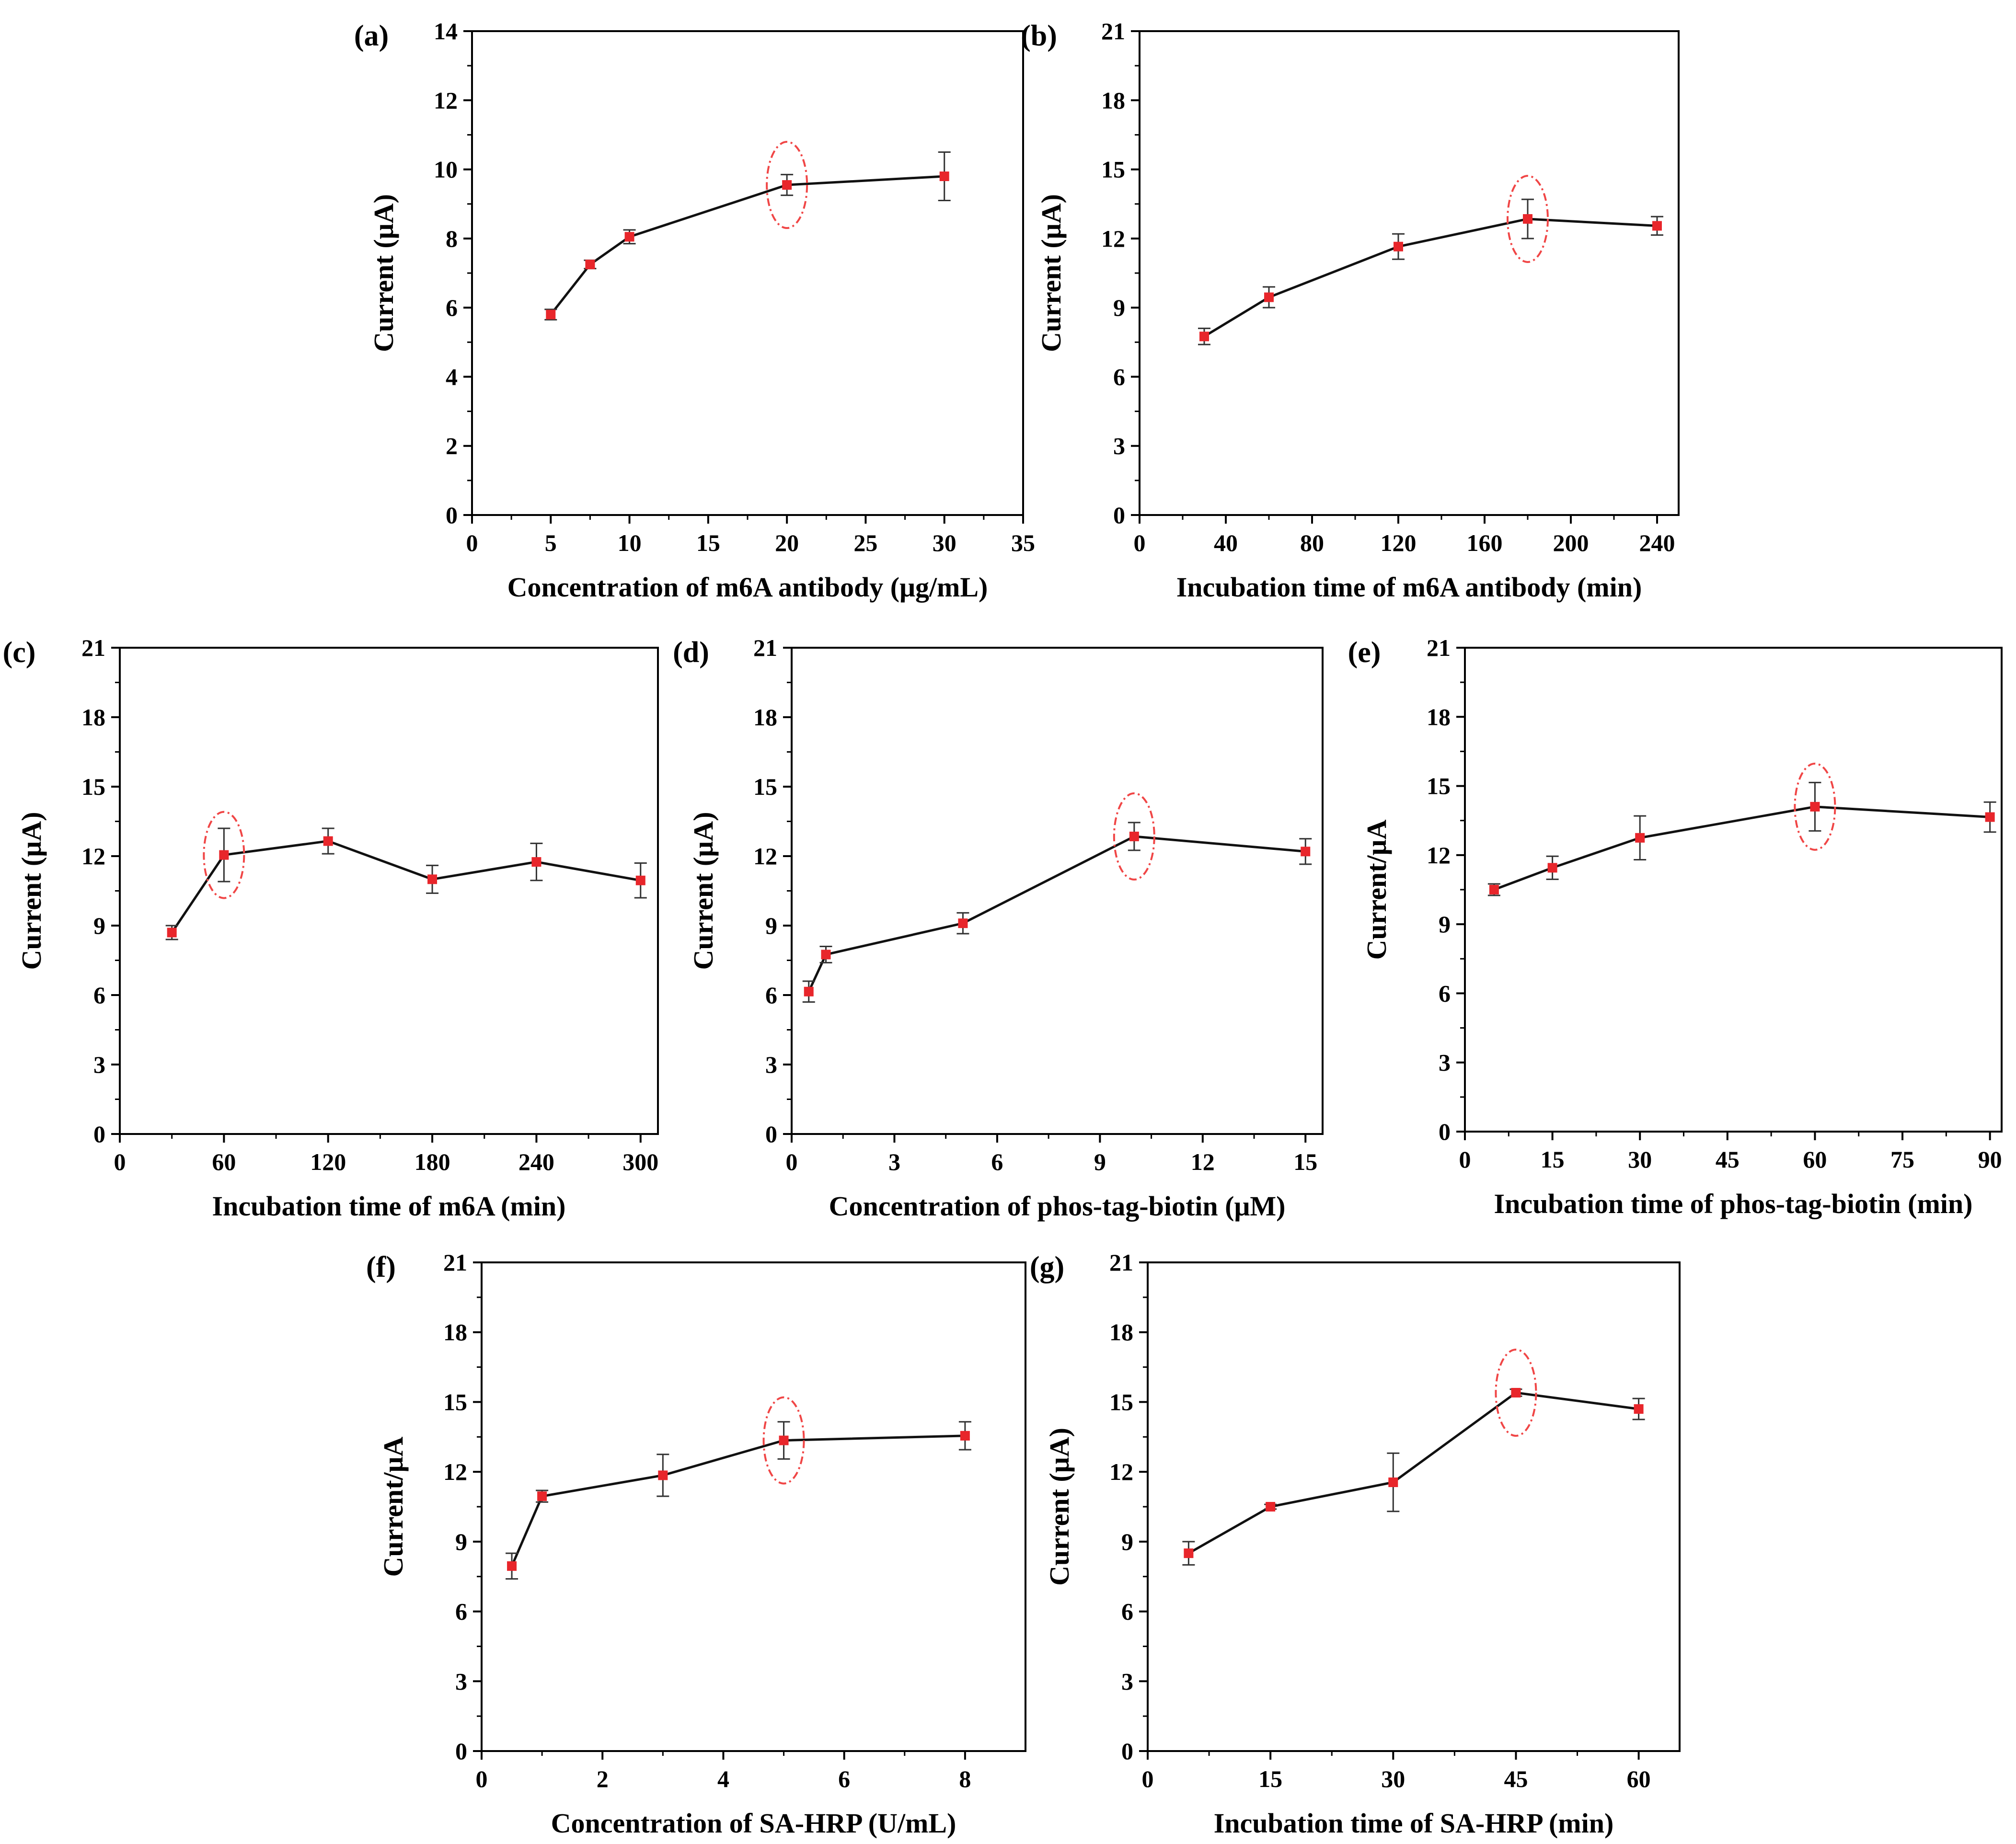 This screenshot has width=2016, height=1844. What do you see at coordinates (603, 1778) in the screenshot?
I see `x-tick-label: 2` at bounding box center [603, 1778].